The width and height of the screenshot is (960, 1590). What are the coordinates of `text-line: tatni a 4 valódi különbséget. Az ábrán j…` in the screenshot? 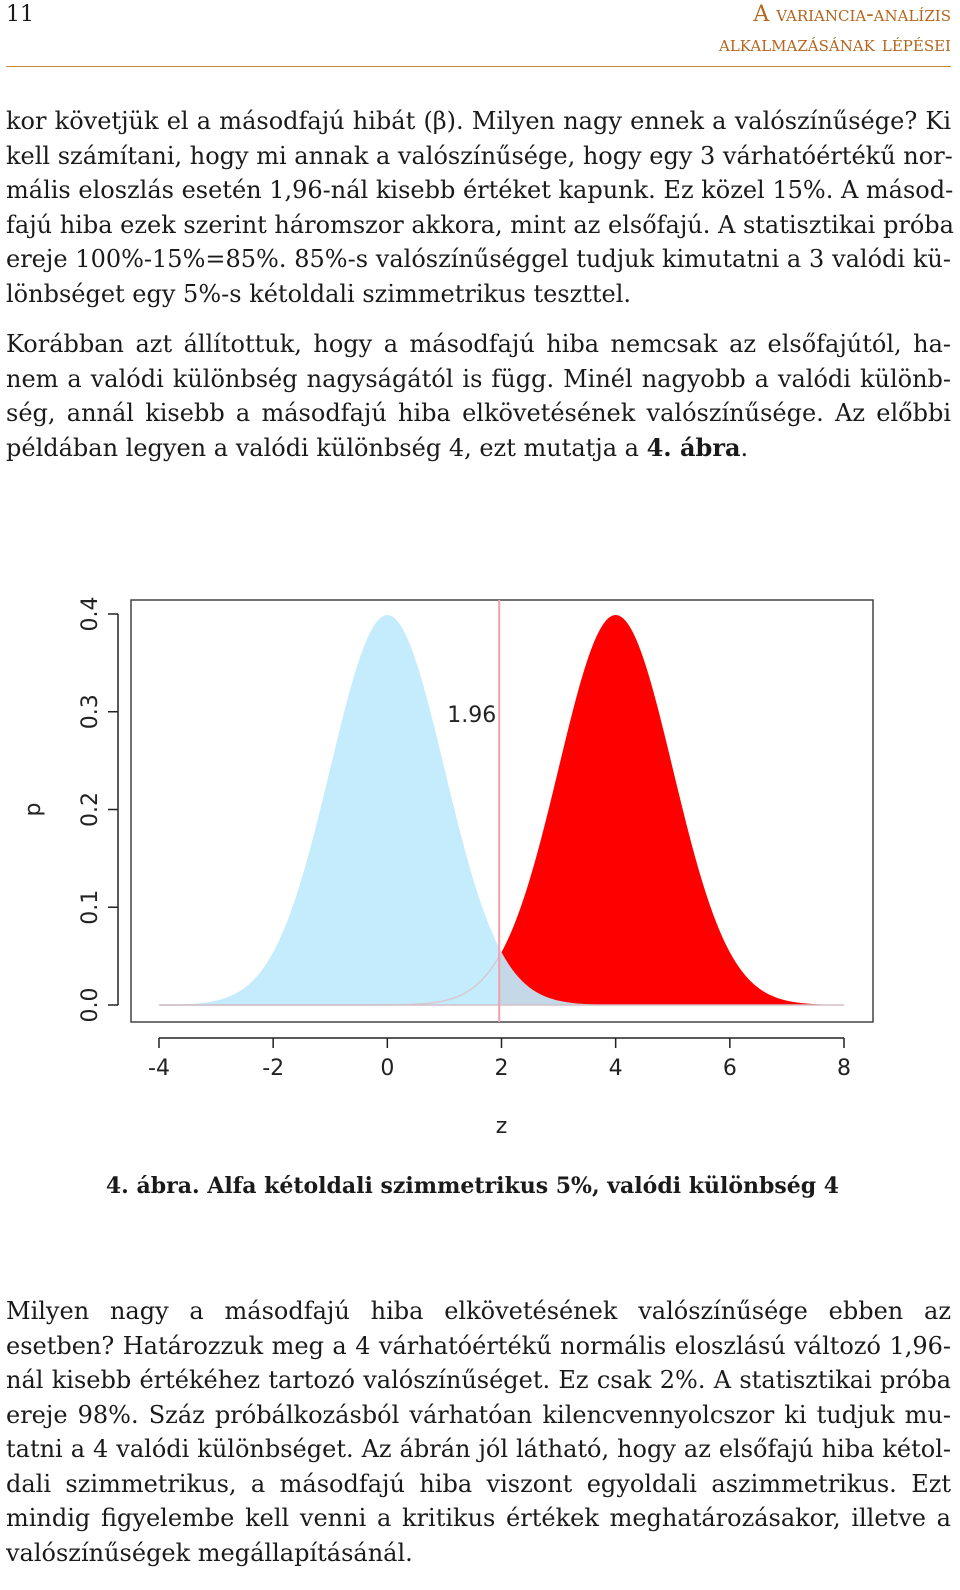 It's located at (478, 1449).